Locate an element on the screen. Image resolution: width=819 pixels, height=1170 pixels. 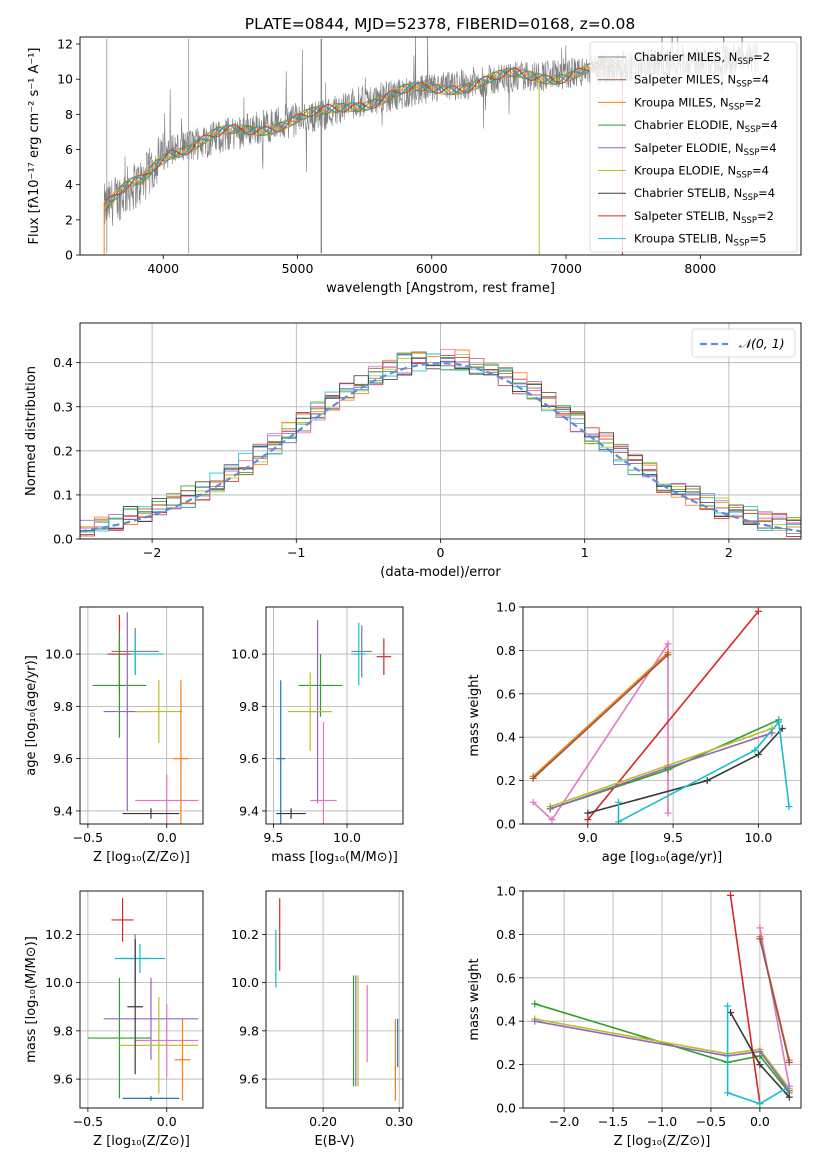
y-tick-label: 12 is located at coordinates (65, 44).